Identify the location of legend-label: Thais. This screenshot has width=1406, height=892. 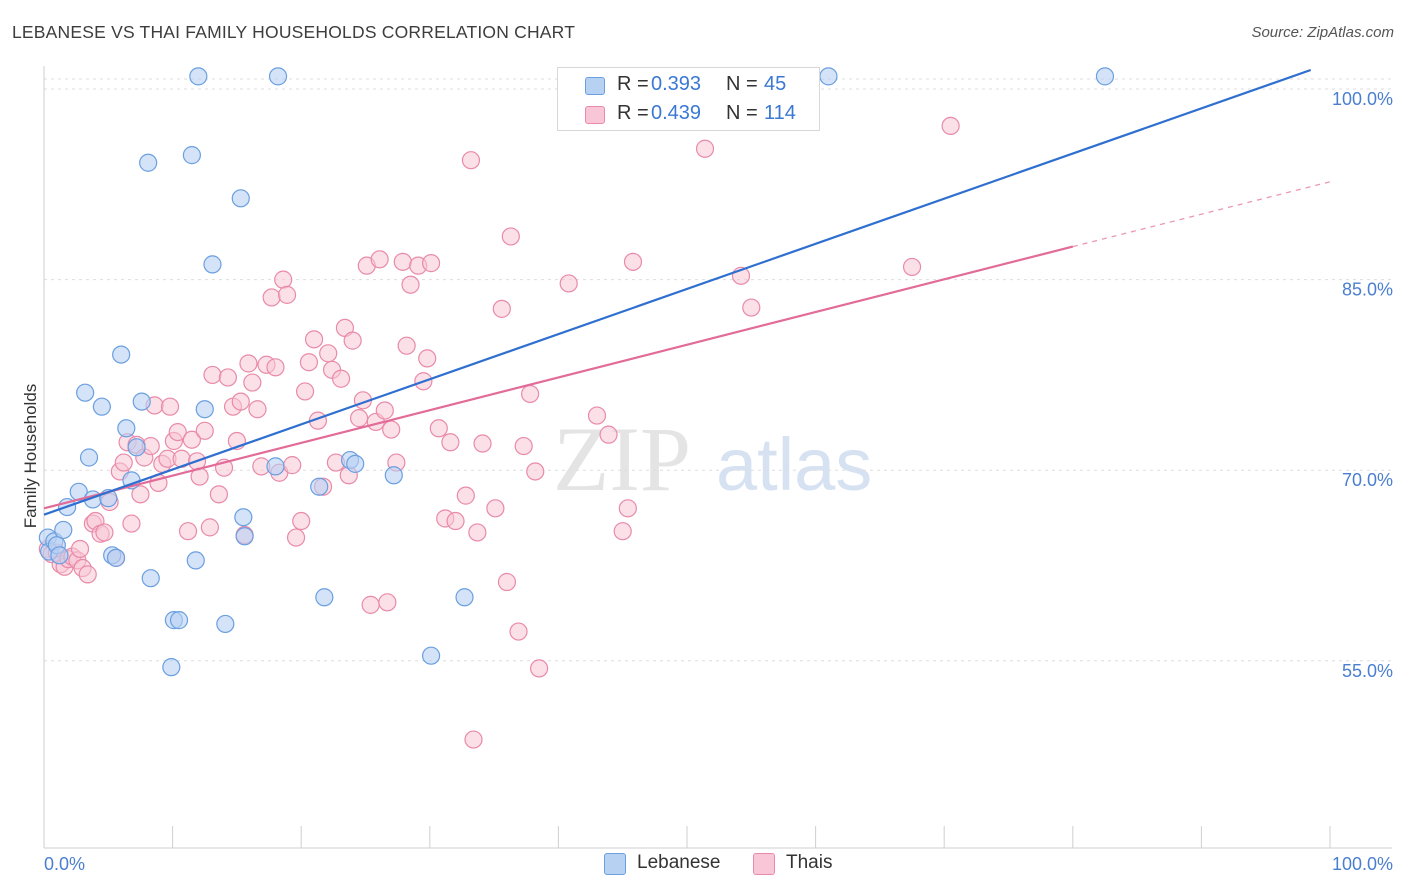
(809, 862).